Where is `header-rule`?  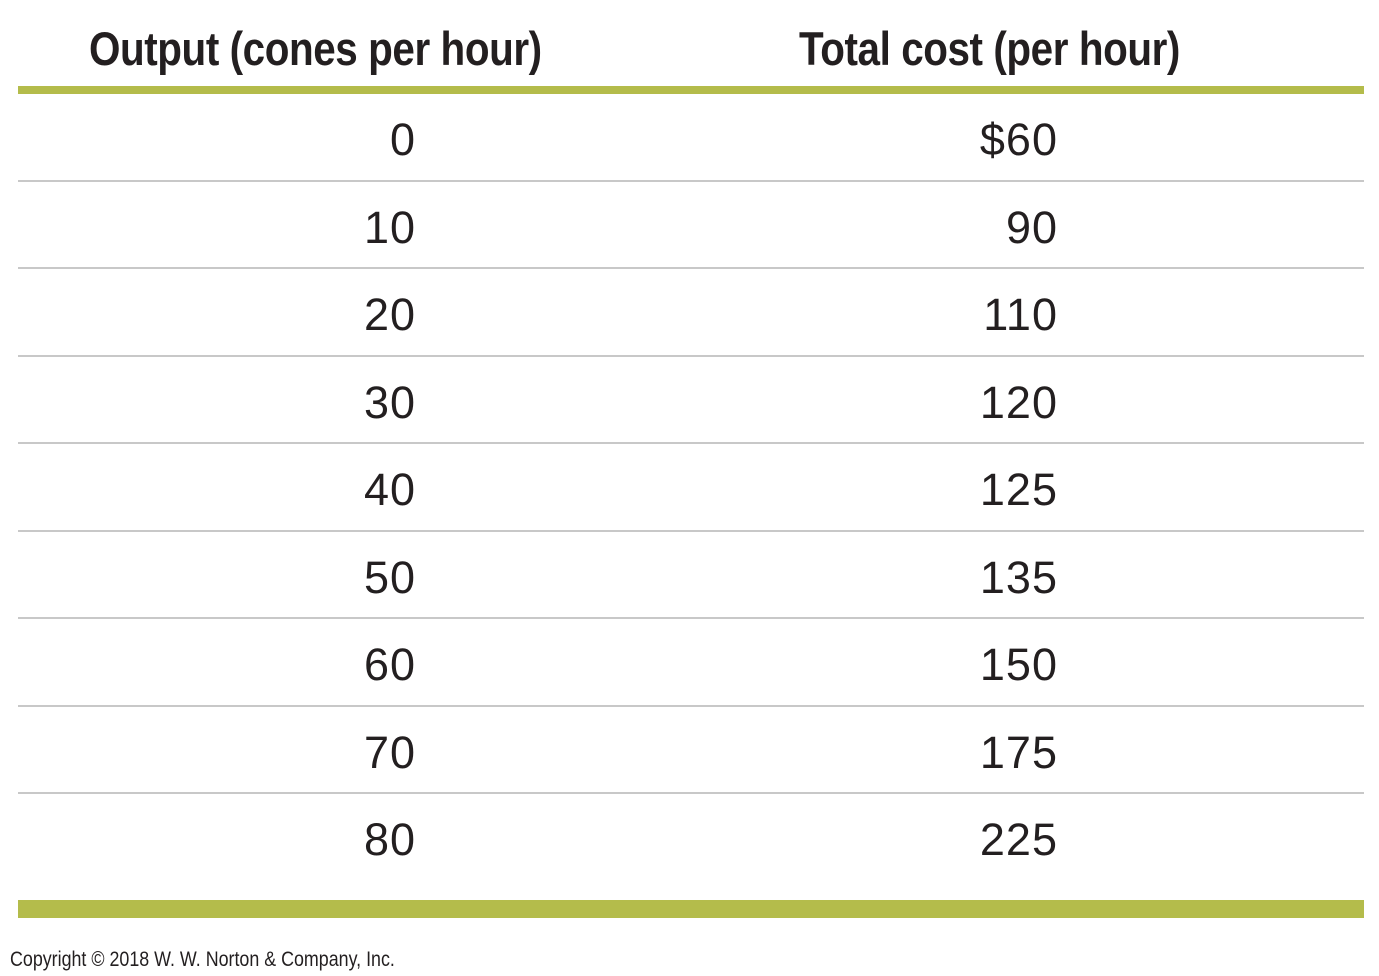
header-rule is located at coordinates (691, 90).